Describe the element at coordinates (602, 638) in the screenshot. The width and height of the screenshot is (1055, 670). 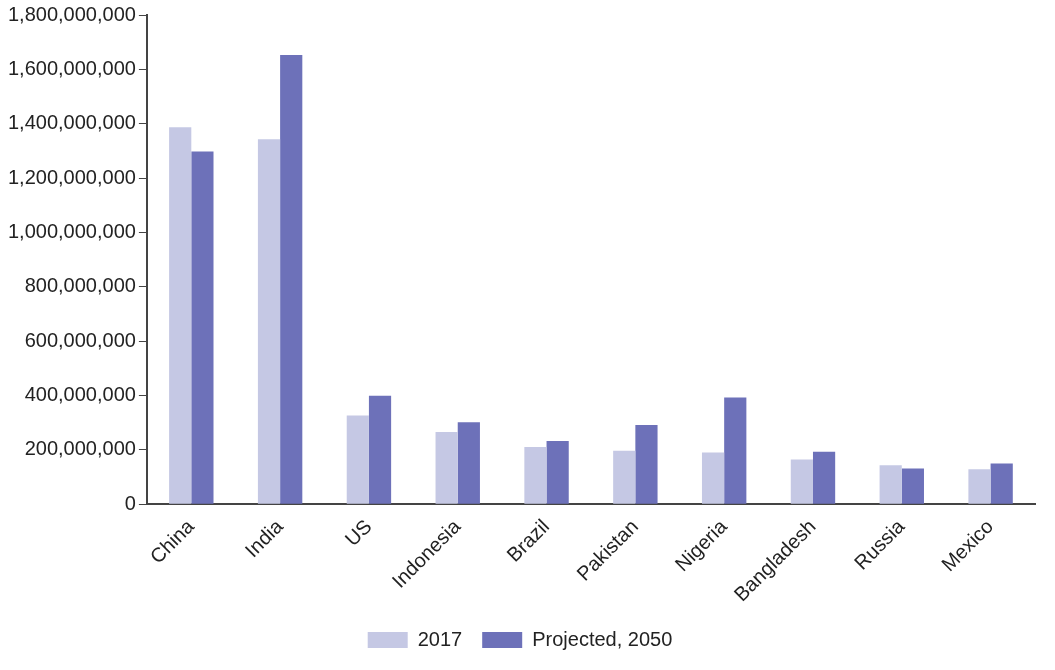
I see `legend-label: Projected, 2050` at that location.